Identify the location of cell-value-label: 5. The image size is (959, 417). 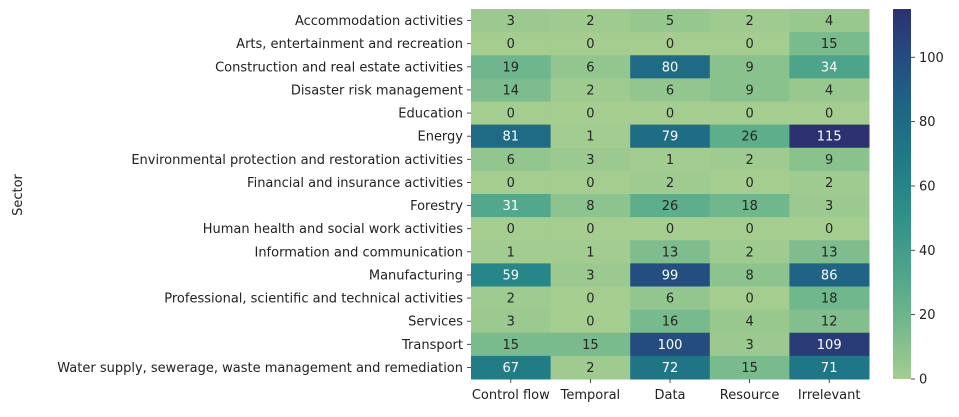
(670, 21).